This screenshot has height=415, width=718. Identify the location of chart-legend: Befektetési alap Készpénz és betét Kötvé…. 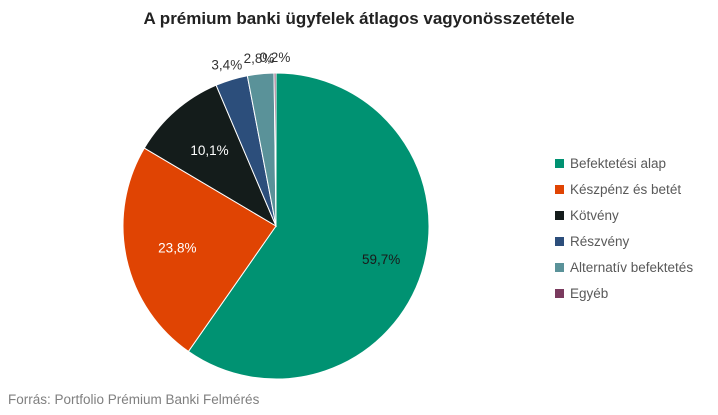
(624, 228).